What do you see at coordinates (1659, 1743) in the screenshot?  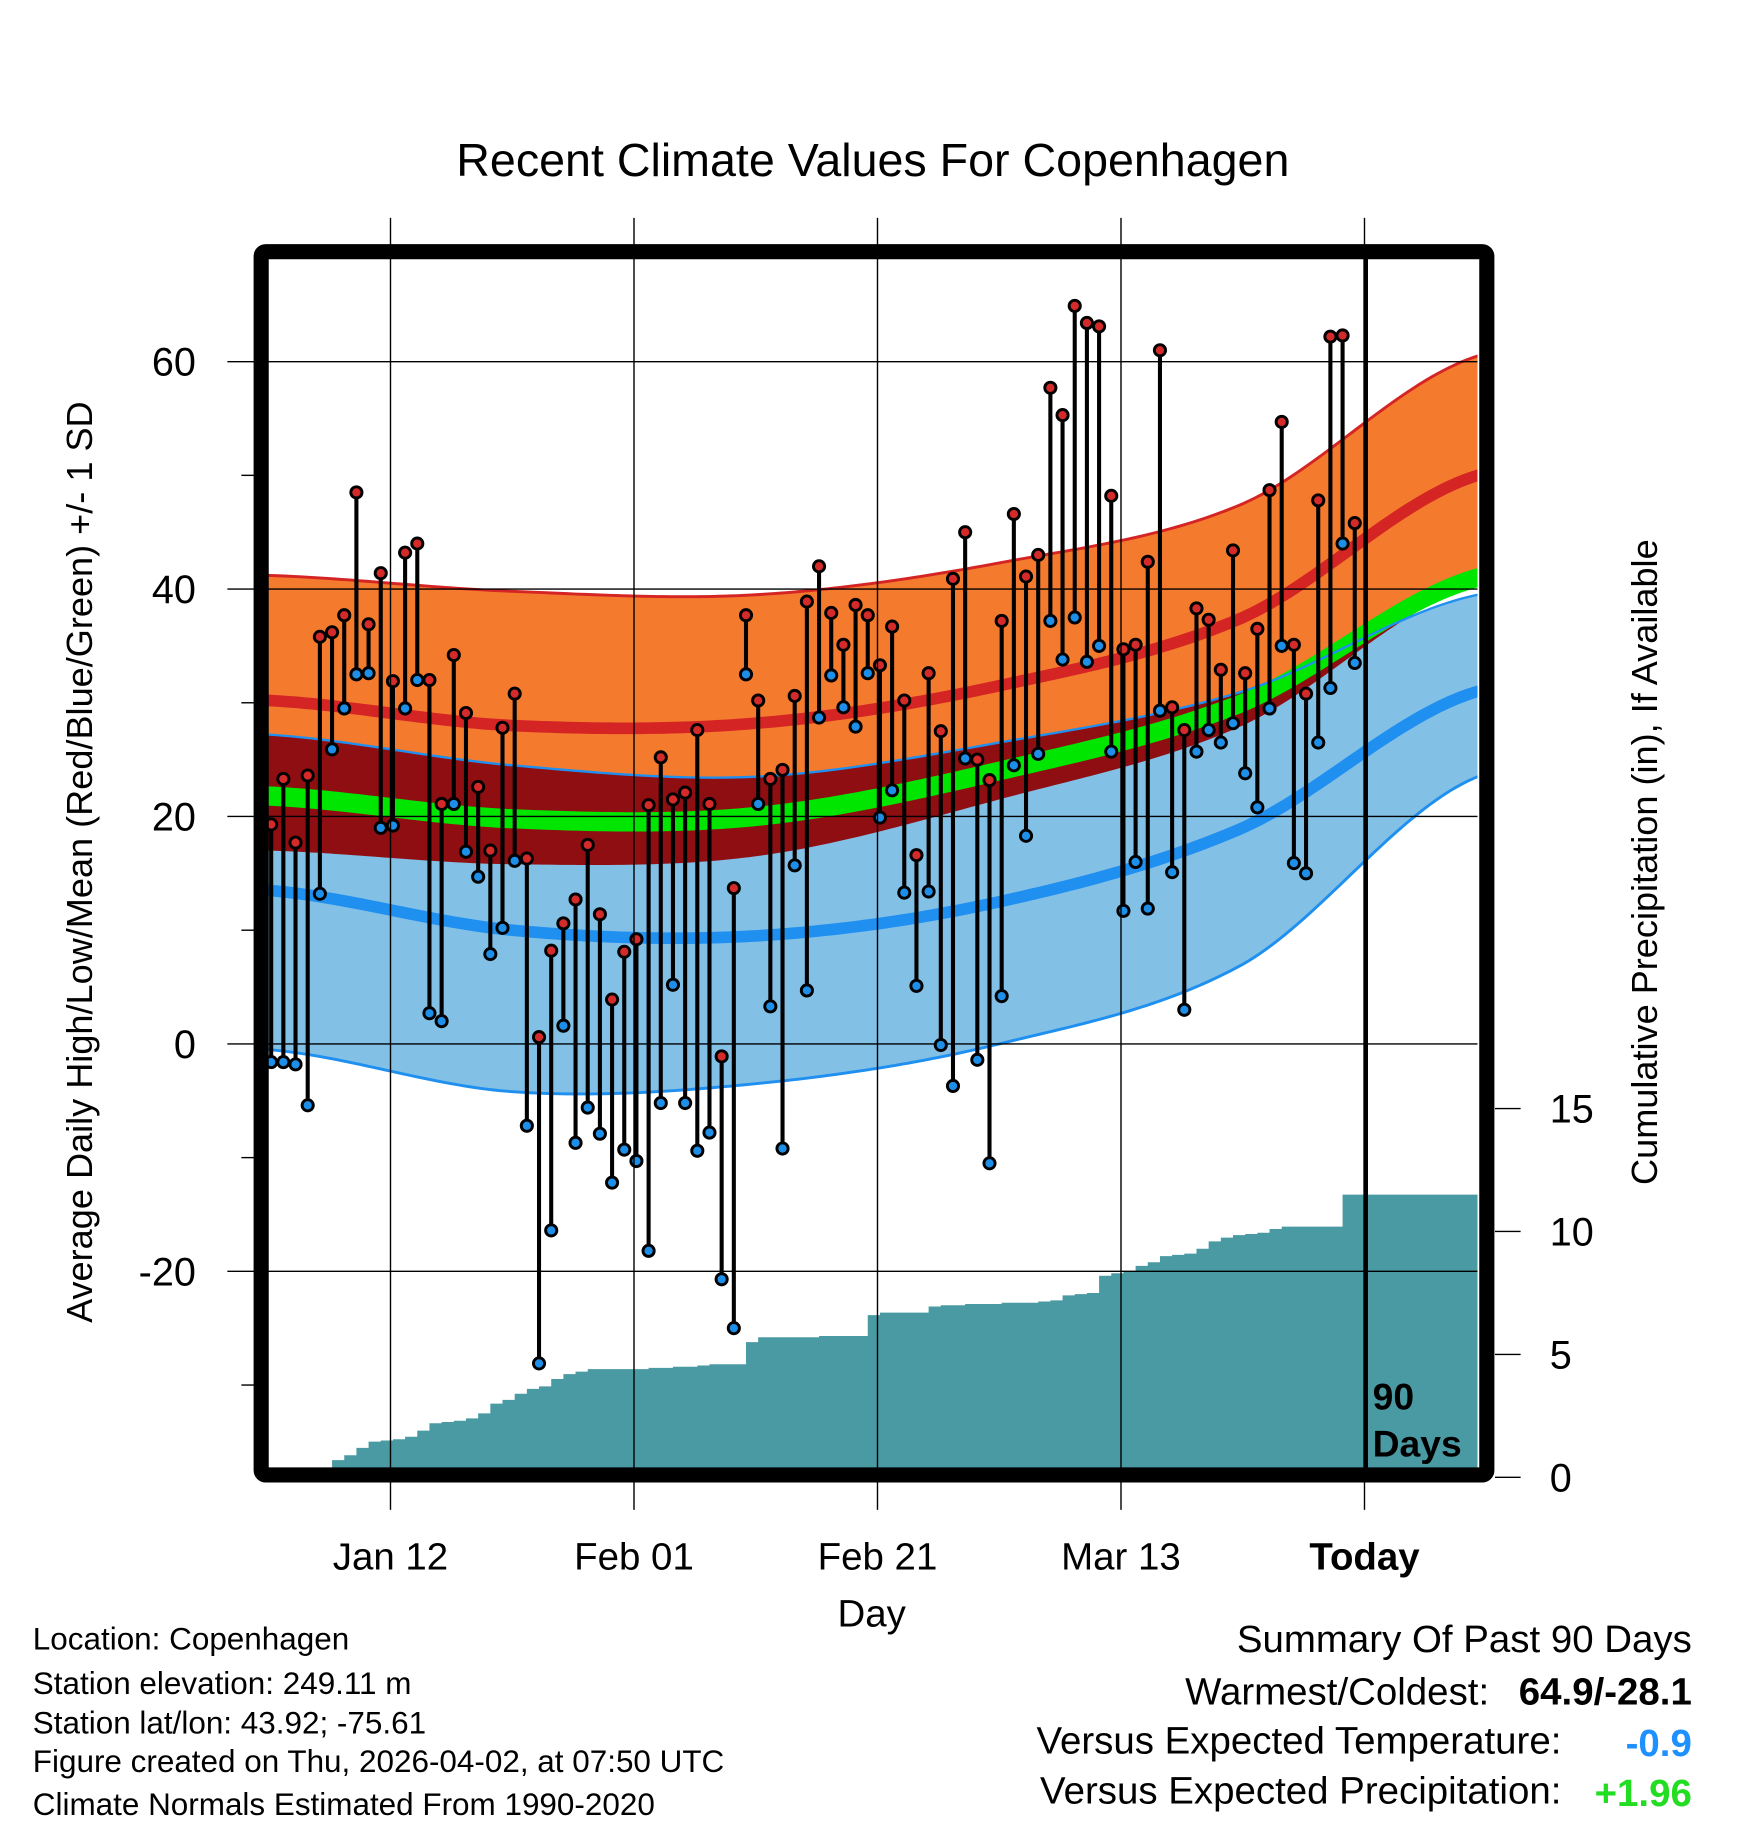 I see `temp-value: -0.9` at bounding box center [1659, 1743].